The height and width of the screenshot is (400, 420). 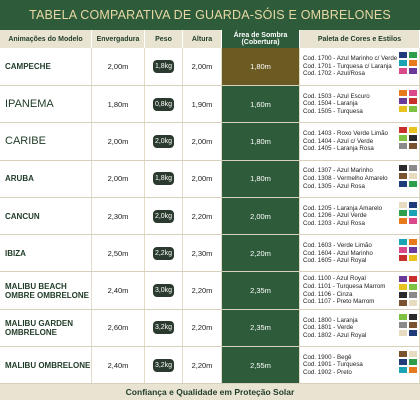 What do you see at coordinates (327, 373) in the screenshot?
I see `palette-item: Cod. 1902 - Preto` at bounding box center [327, 373].